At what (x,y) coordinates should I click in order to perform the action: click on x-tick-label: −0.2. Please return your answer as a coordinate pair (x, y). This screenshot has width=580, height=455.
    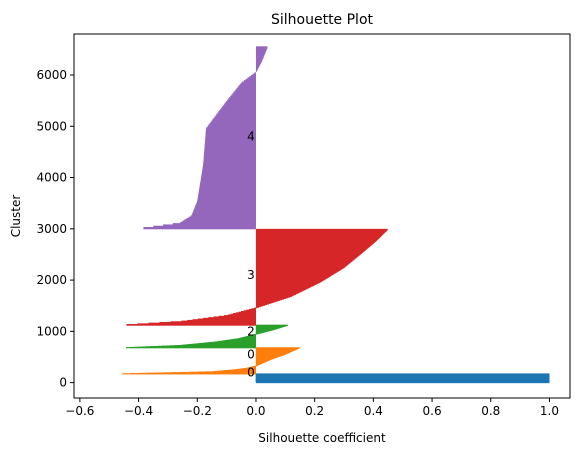
    Looking at the image, I should click on (197, 411).